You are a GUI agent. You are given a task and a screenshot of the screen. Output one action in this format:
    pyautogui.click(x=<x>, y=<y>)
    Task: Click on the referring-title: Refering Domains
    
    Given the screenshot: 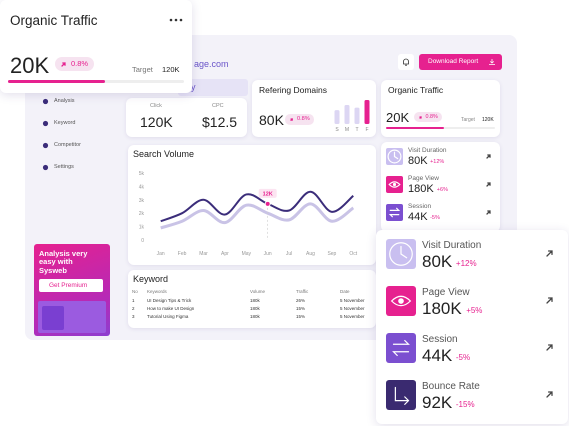 What is the action you would take?
    pyautogui.click(x=293, y=90)
    